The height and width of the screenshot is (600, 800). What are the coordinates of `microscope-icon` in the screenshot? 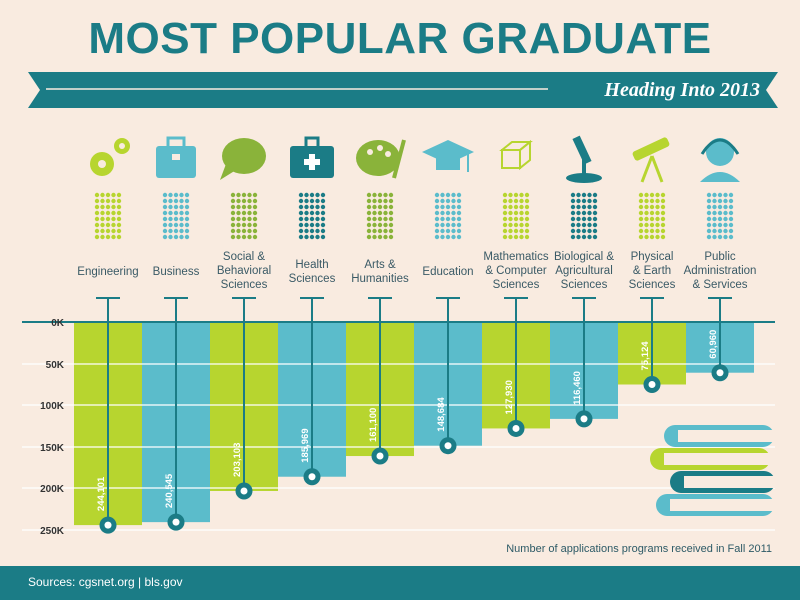 It's located at (584, 158).